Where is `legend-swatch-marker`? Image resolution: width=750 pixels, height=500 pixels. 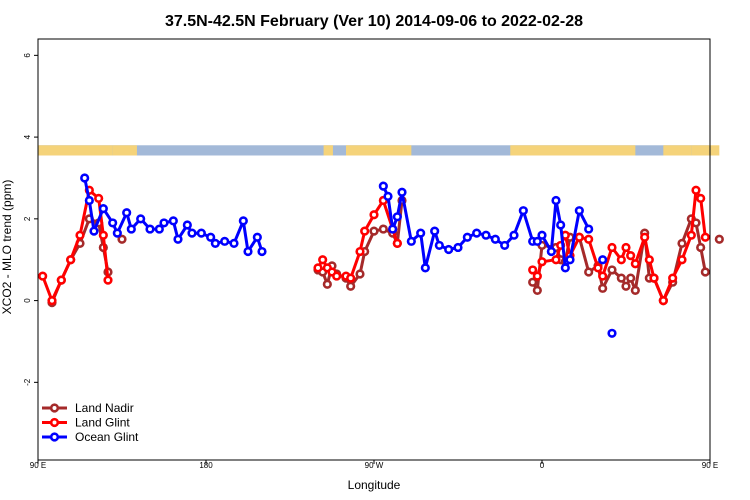
legend-swatch-marker is located at coordinates (54, 422).